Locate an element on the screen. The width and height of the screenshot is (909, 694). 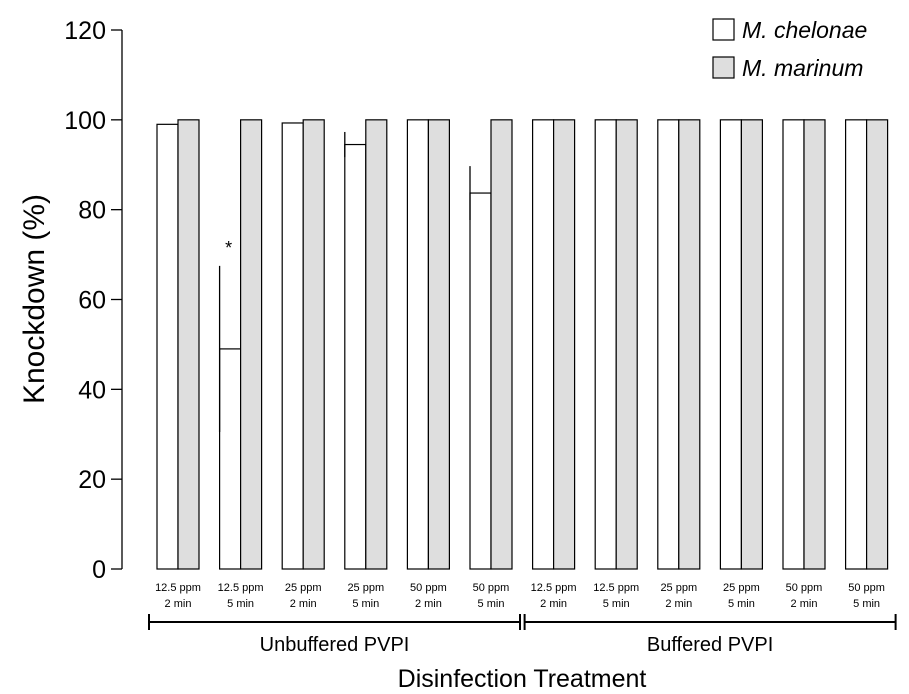
y-axis-label: Knockdown (%) is located at coordinates (34, 299).